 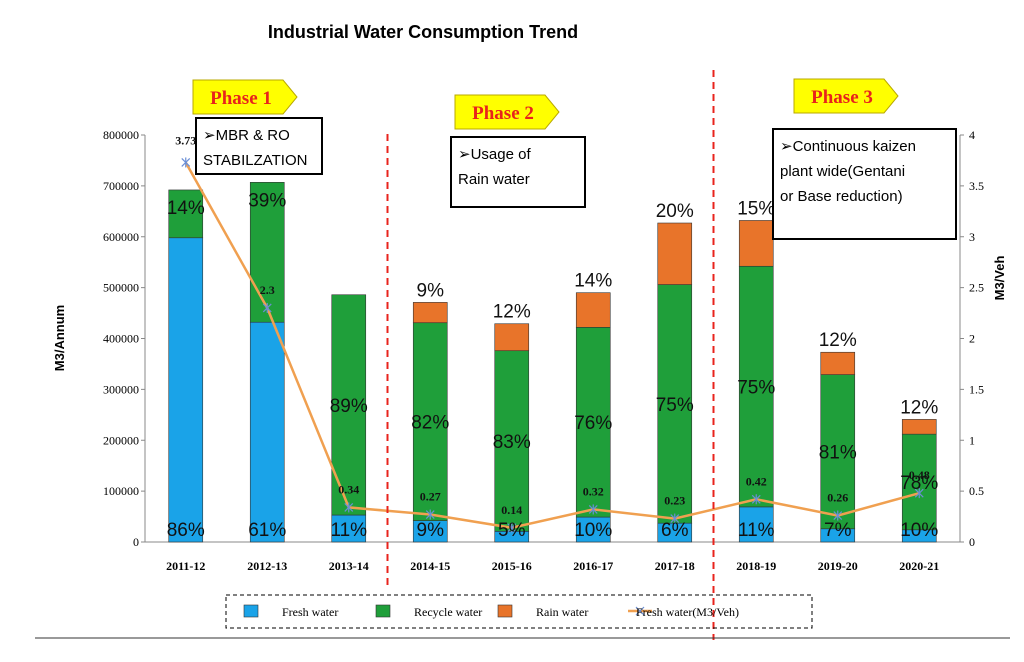 What do you see at coordinates (842, 97) in the screenshot?
I see `phase-tag-label: Phase 3` at bounding box center [842, 97].